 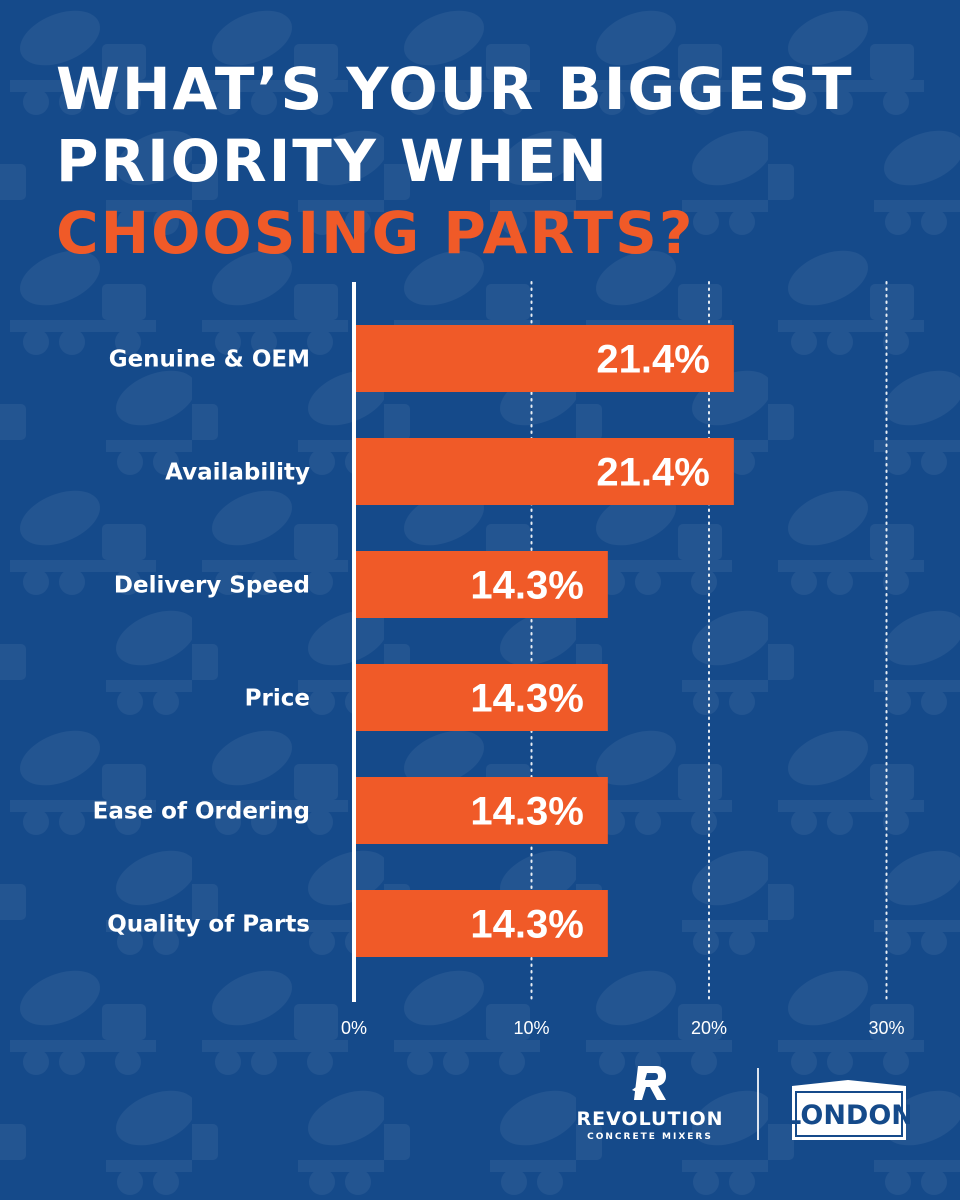 I want to click on title-line-3-highlight: CHOOSING PARTS?, so click(x=375, y=233).